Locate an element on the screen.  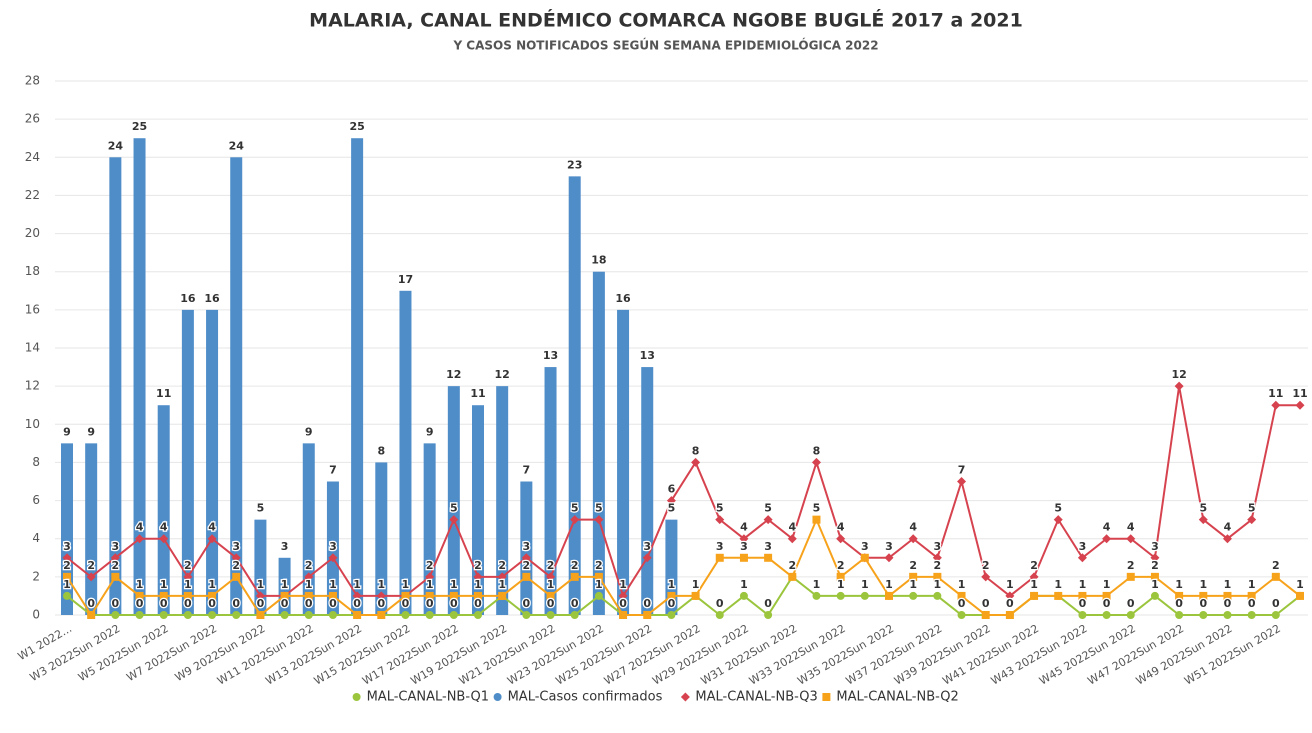
y-tick-label: 16 is located at coordinates (32, 309).